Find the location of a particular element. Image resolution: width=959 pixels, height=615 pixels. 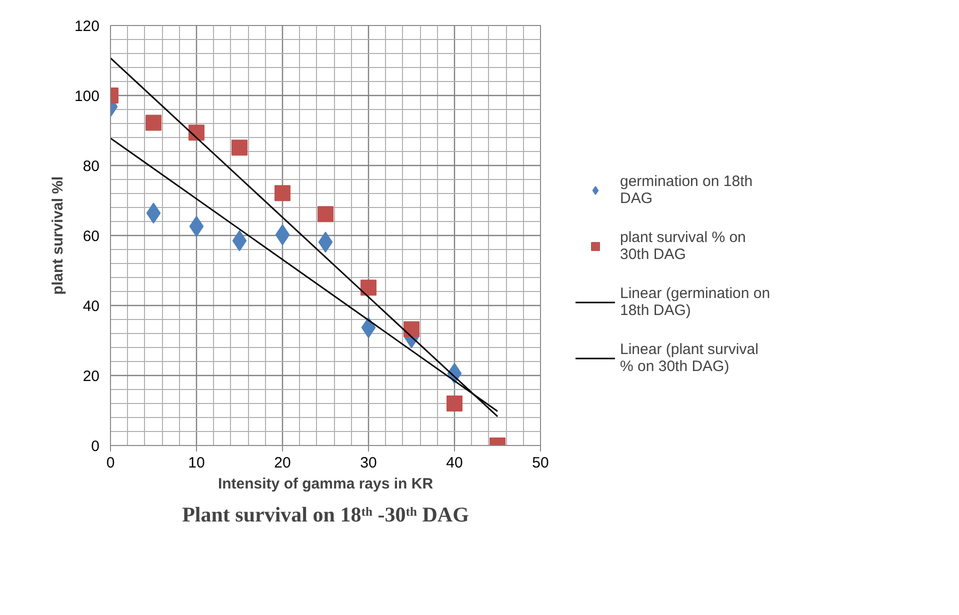

text: Plant survival on 18ᵗʰ -30ᵗʰ DAG is located at coordinates (325, 514).